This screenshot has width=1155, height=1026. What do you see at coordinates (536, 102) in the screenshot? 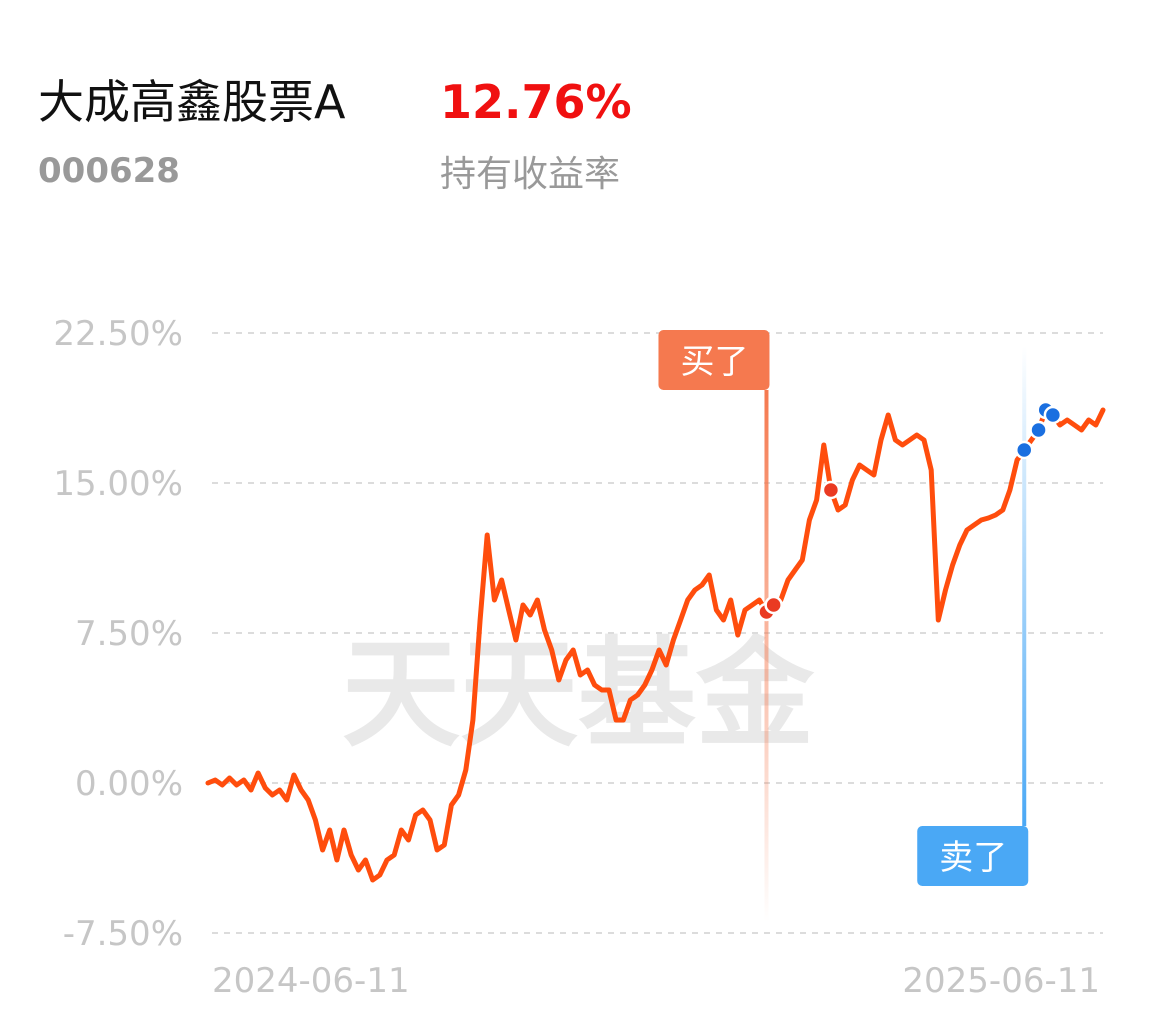
I see `holding-return: 12.76%` at bounding box center [536, 102].